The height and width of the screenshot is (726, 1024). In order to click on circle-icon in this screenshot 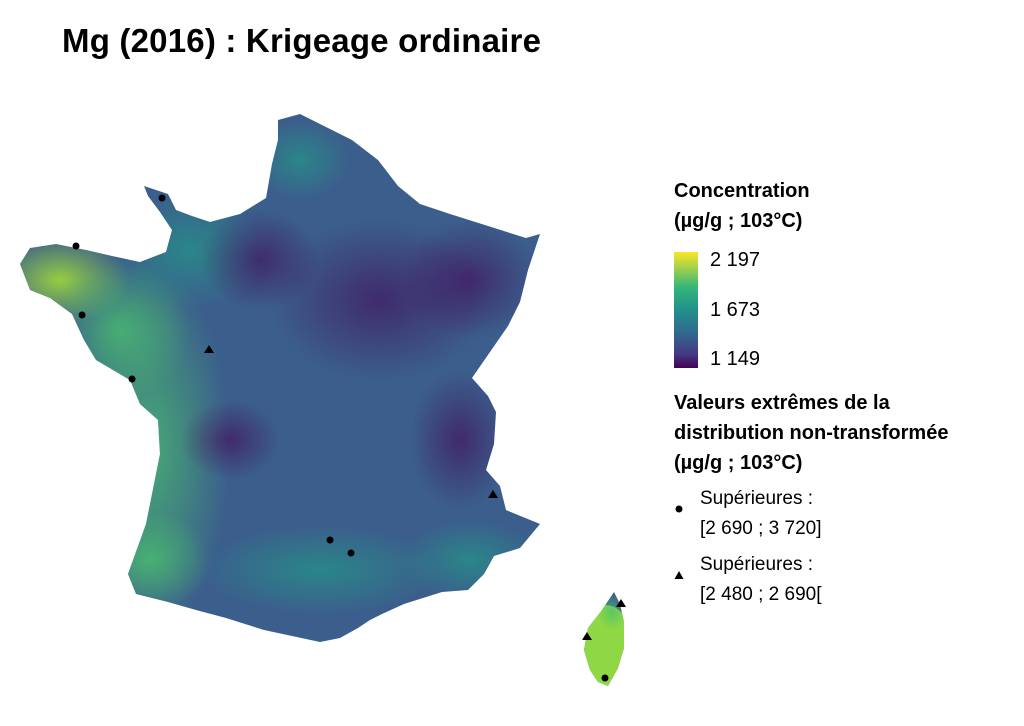, I will do `click(679, 509)`.